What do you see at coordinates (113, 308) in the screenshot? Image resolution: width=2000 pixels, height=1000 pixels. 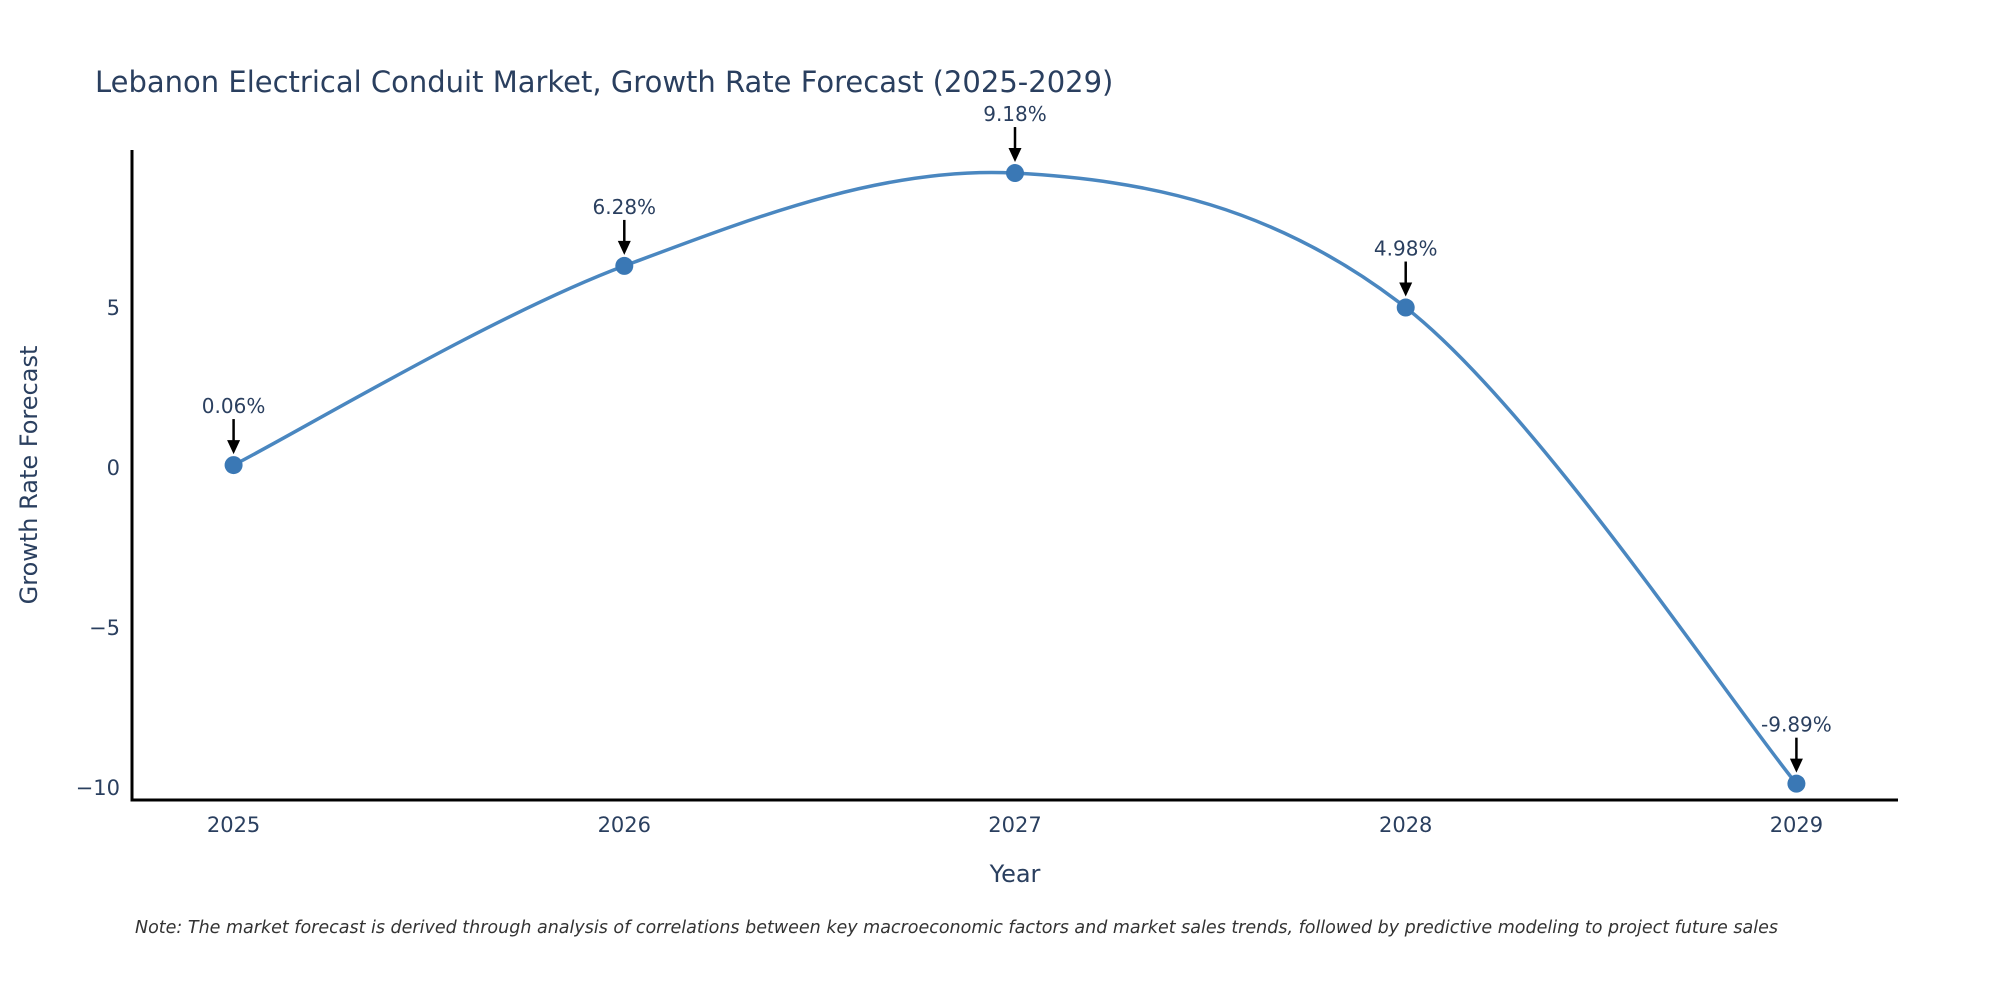 I see `y-tick-label: 5` at bounding box center [113, 308].